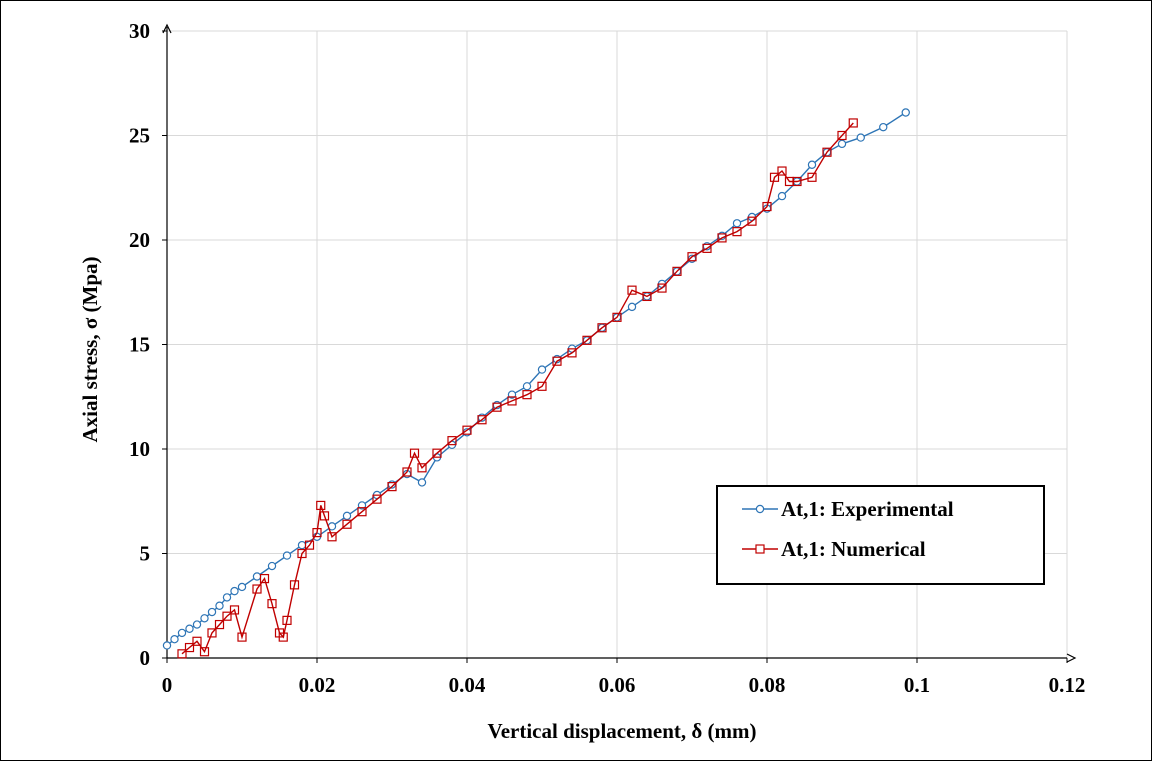 Image resolution: width=1152 pixels, height=761 pixels. Describe the element at coordinates (139, 136) in the screenshot. I see `y-tick-label: 25` at that location.